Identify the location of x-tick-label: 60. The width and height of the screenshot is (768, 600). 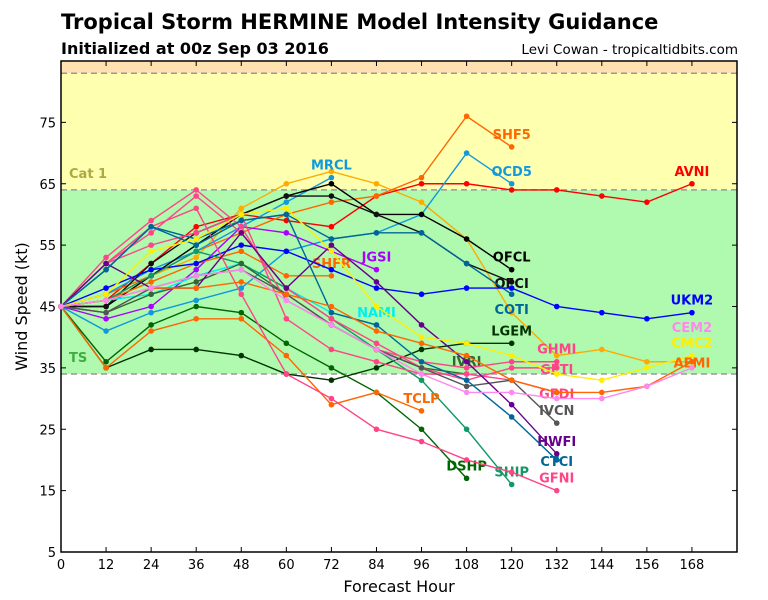
(286, 565).